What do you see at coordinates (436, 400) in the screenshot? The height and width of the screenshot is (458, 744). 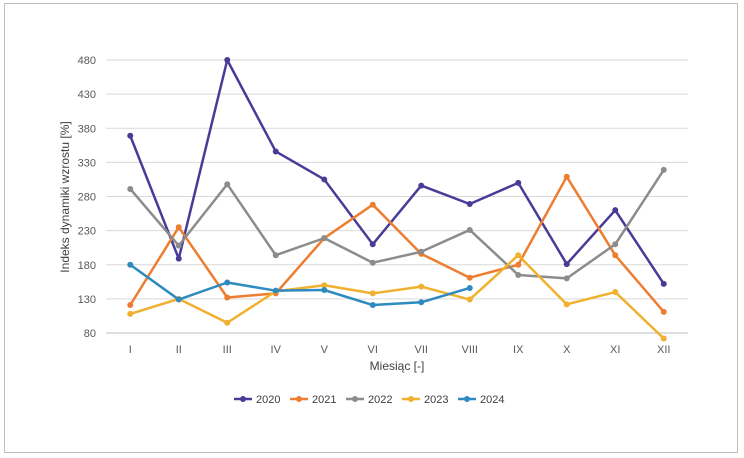 I see `legend-label: 2023` at bounding box center [436, 400].